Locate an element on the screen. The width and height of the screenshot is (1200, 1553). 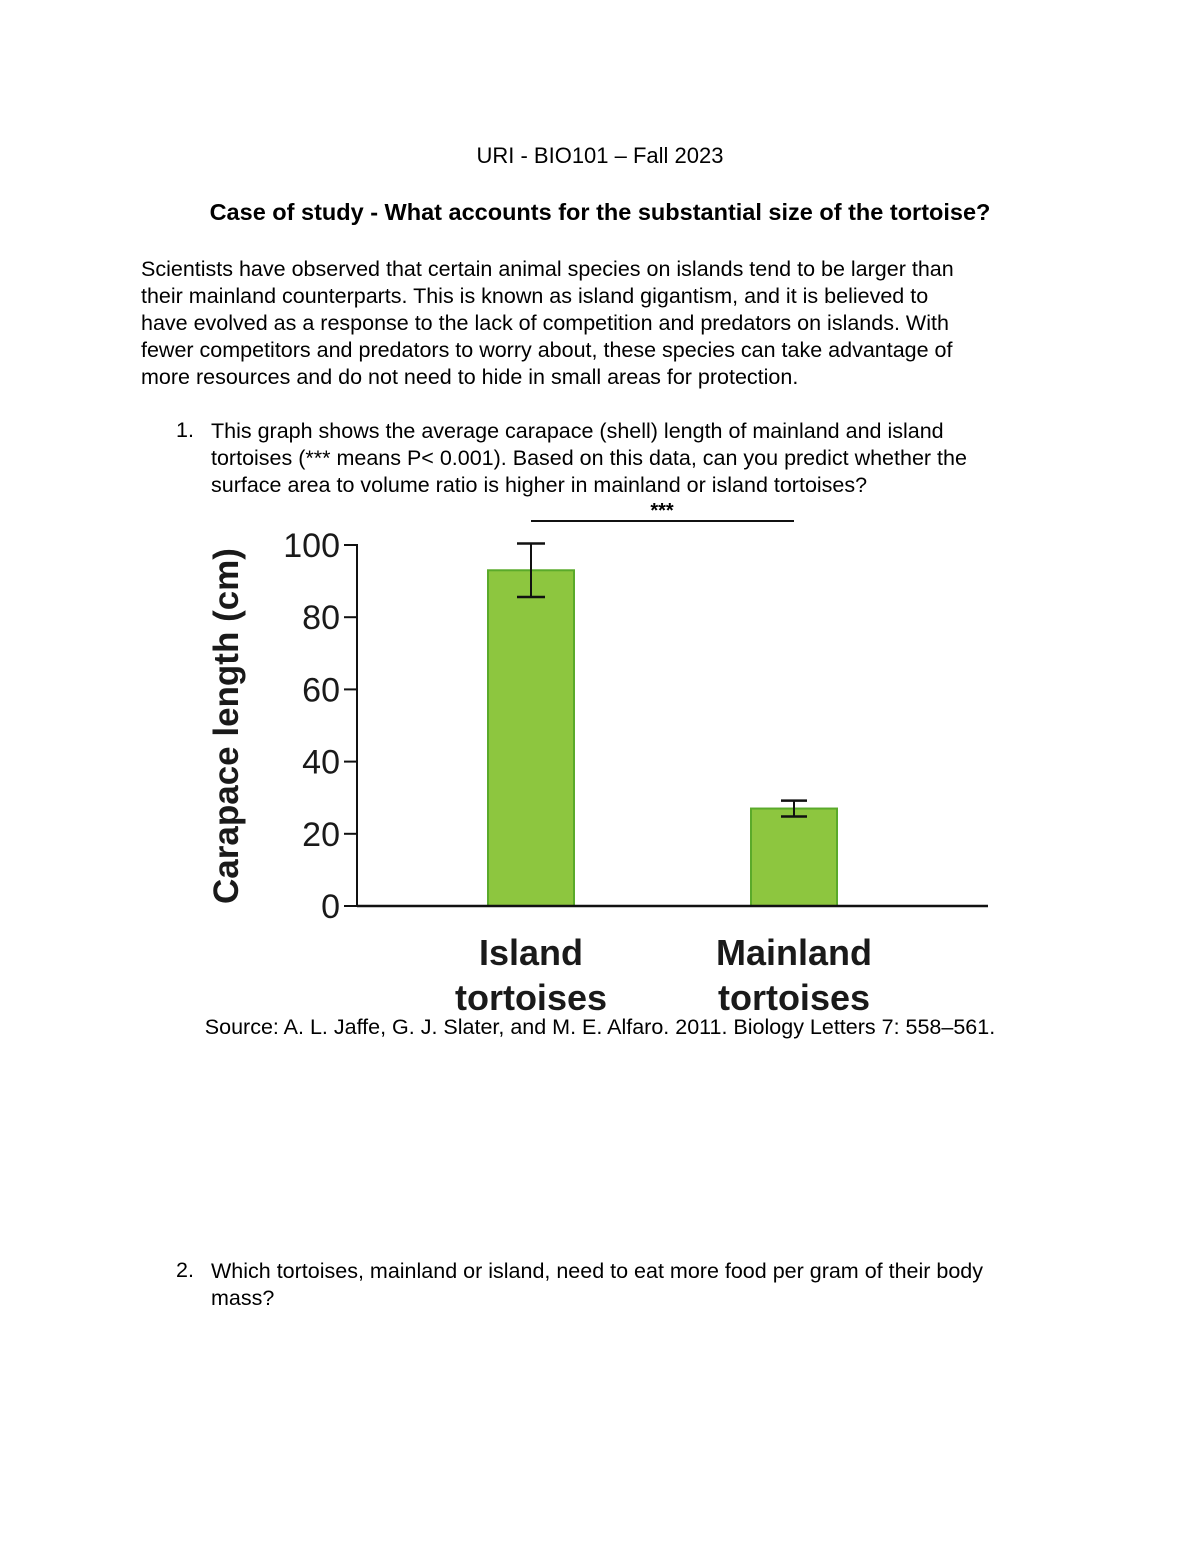
y-tick-label: 60 is located at coordinates (321, 690).